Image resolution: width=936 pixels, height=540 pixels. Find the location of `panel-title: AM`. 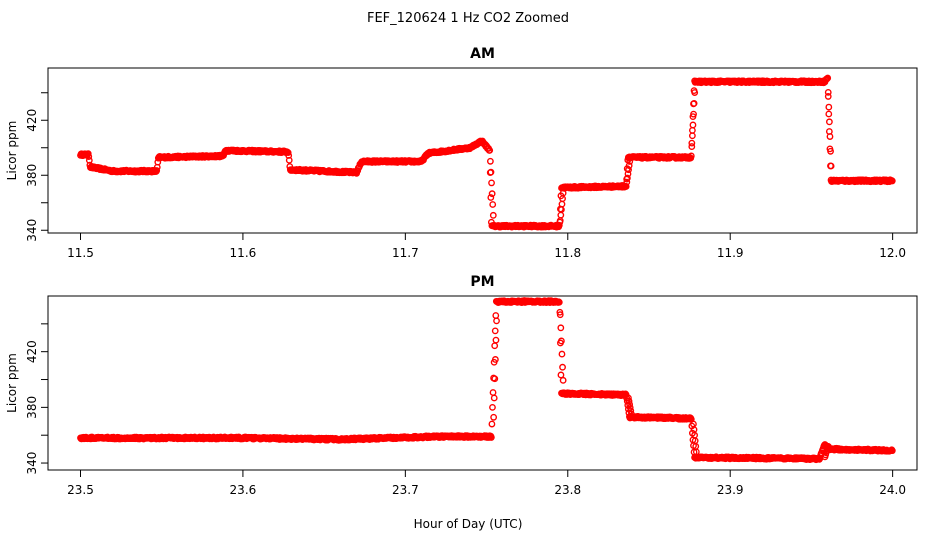

panel-title: AM is located at coordinates (482, 54).